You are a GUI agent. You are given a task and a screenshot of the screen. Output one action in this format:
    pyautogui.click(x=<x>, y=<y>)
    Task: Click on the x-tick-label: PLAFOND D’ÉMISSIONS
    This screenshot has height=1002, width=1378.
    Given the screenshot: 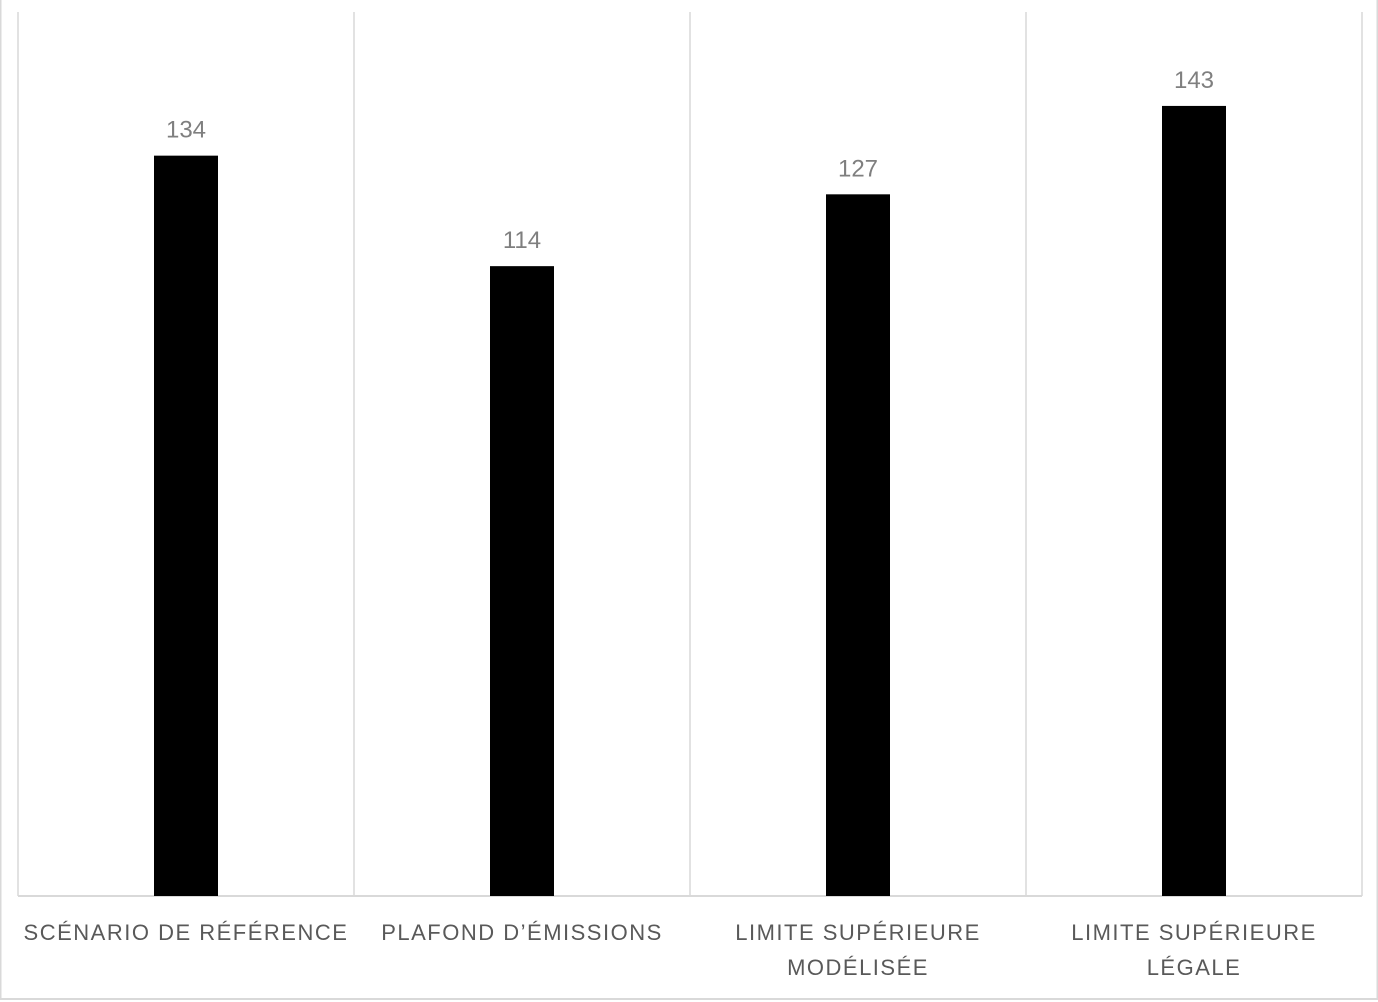 What is the action you would take?
    pyautogui.click(x=522, y=932)
    